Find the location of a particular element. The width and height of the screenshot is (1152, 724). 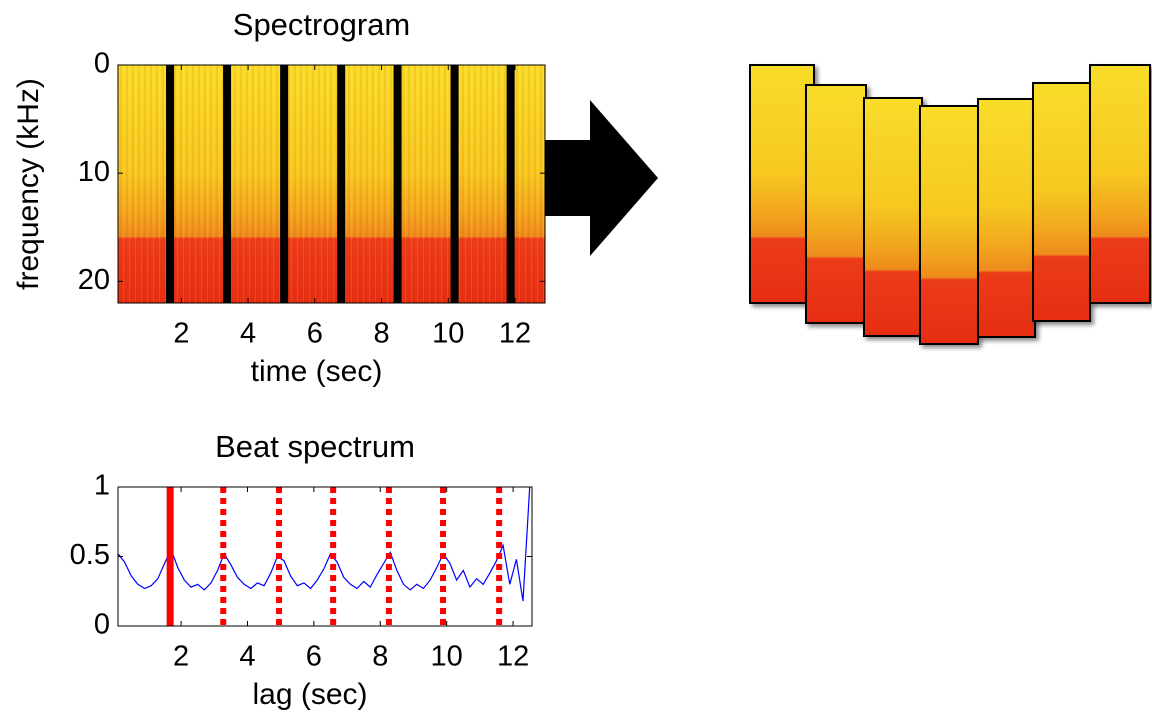

plot-background is located at coordinates (325, 556).